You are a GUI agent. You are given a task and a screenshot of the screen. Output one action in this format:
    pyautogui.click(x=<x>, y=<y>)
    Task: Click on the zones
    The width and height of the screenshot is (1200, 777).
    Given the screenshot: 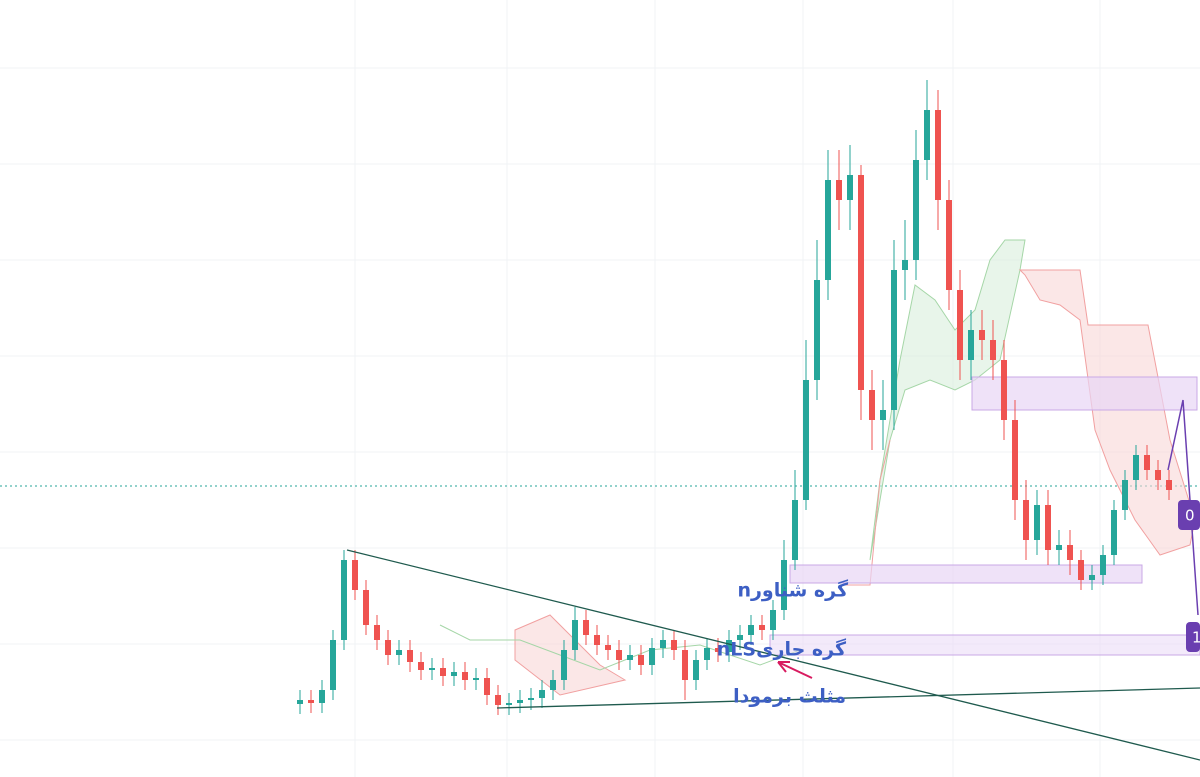 What is the action you would take?
    pyautogui.click(x=984, y=516)
    